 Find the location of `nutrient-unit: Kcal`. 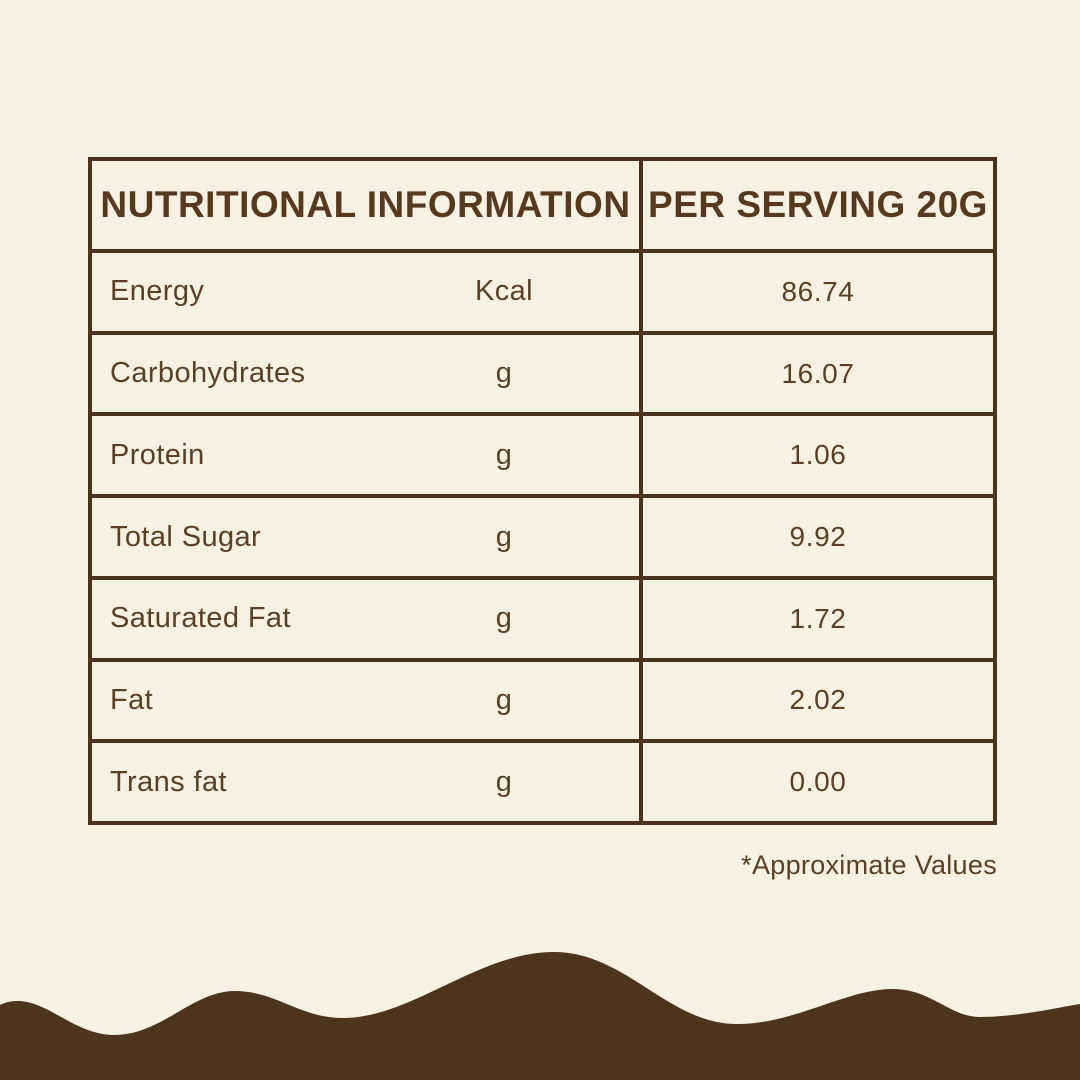

nutrient-unit: Kcal is located at coordinates (503, 291).